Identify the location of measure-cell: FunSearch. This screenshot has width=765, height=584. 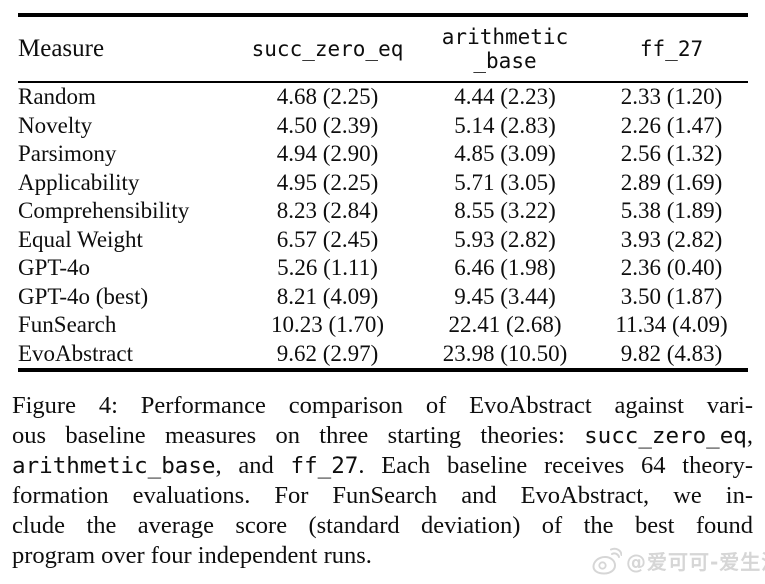
(67, 324).